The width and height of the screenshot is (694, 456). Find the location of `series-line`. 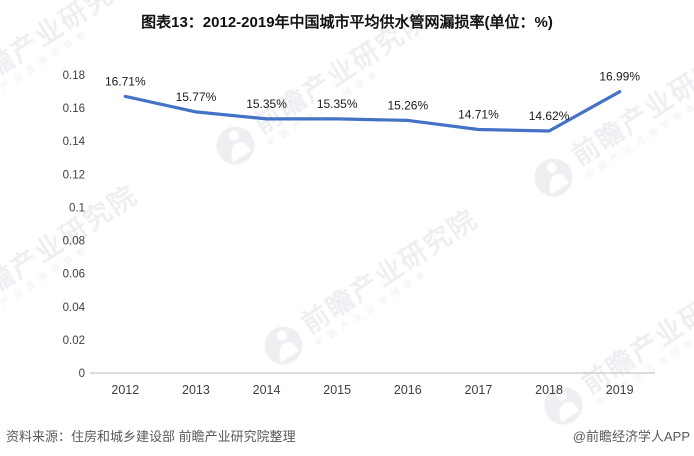

series-line is located at coordinates (372, 111).